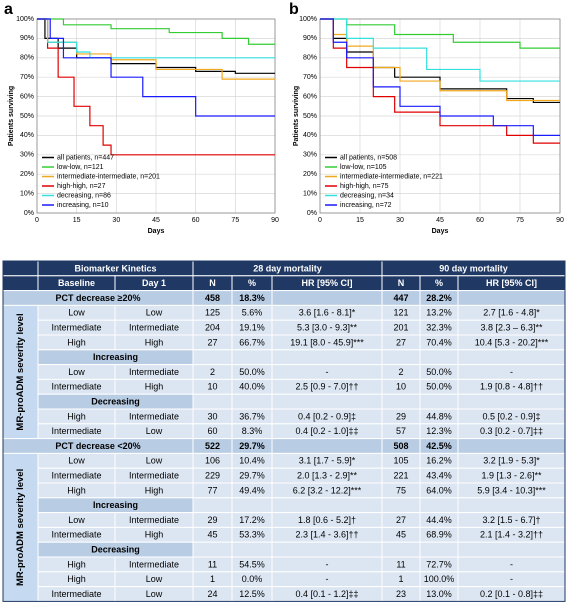  What do you see at coordinates (252, 416) in the screenshot?
I see `cell-text: 36.7%` at bounding box center [252, 416].